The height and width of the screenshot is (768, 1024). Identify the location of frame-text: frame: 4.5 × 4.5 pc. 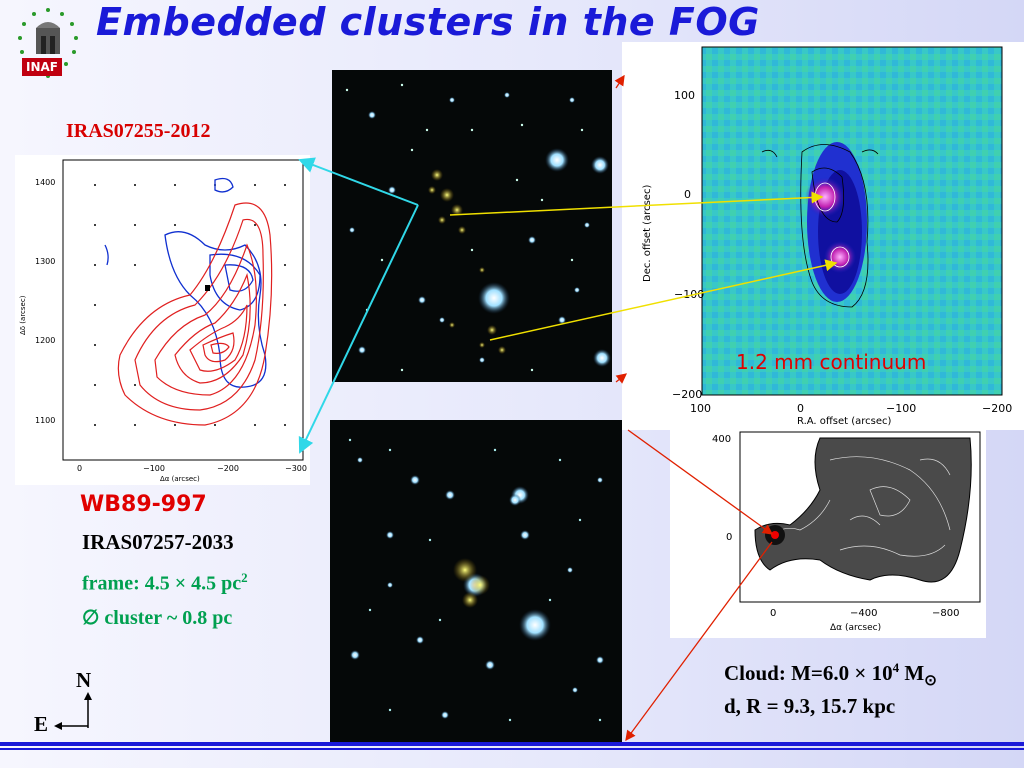
(162, 583).